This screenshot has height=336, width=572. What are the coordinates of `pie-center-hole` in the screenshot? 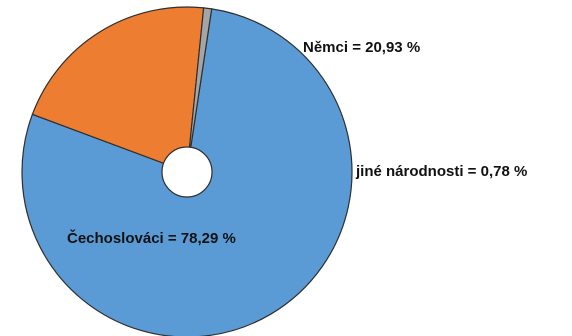 It's located at (187, 172).